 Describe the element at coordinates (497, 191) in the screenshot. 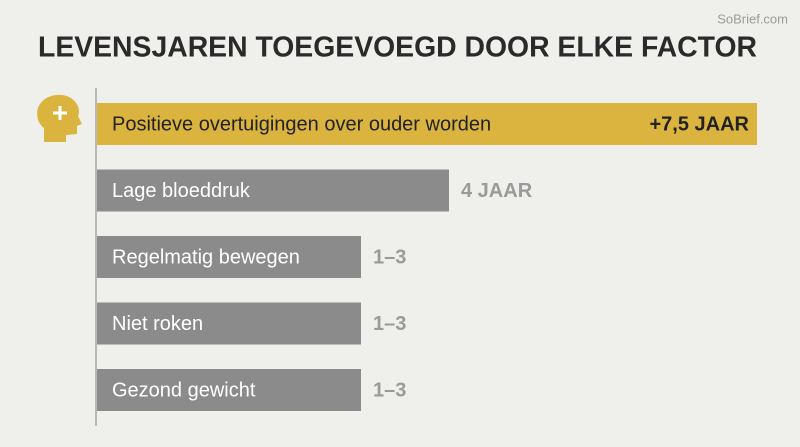

I see `value-label: 4 JAAR` at that location.